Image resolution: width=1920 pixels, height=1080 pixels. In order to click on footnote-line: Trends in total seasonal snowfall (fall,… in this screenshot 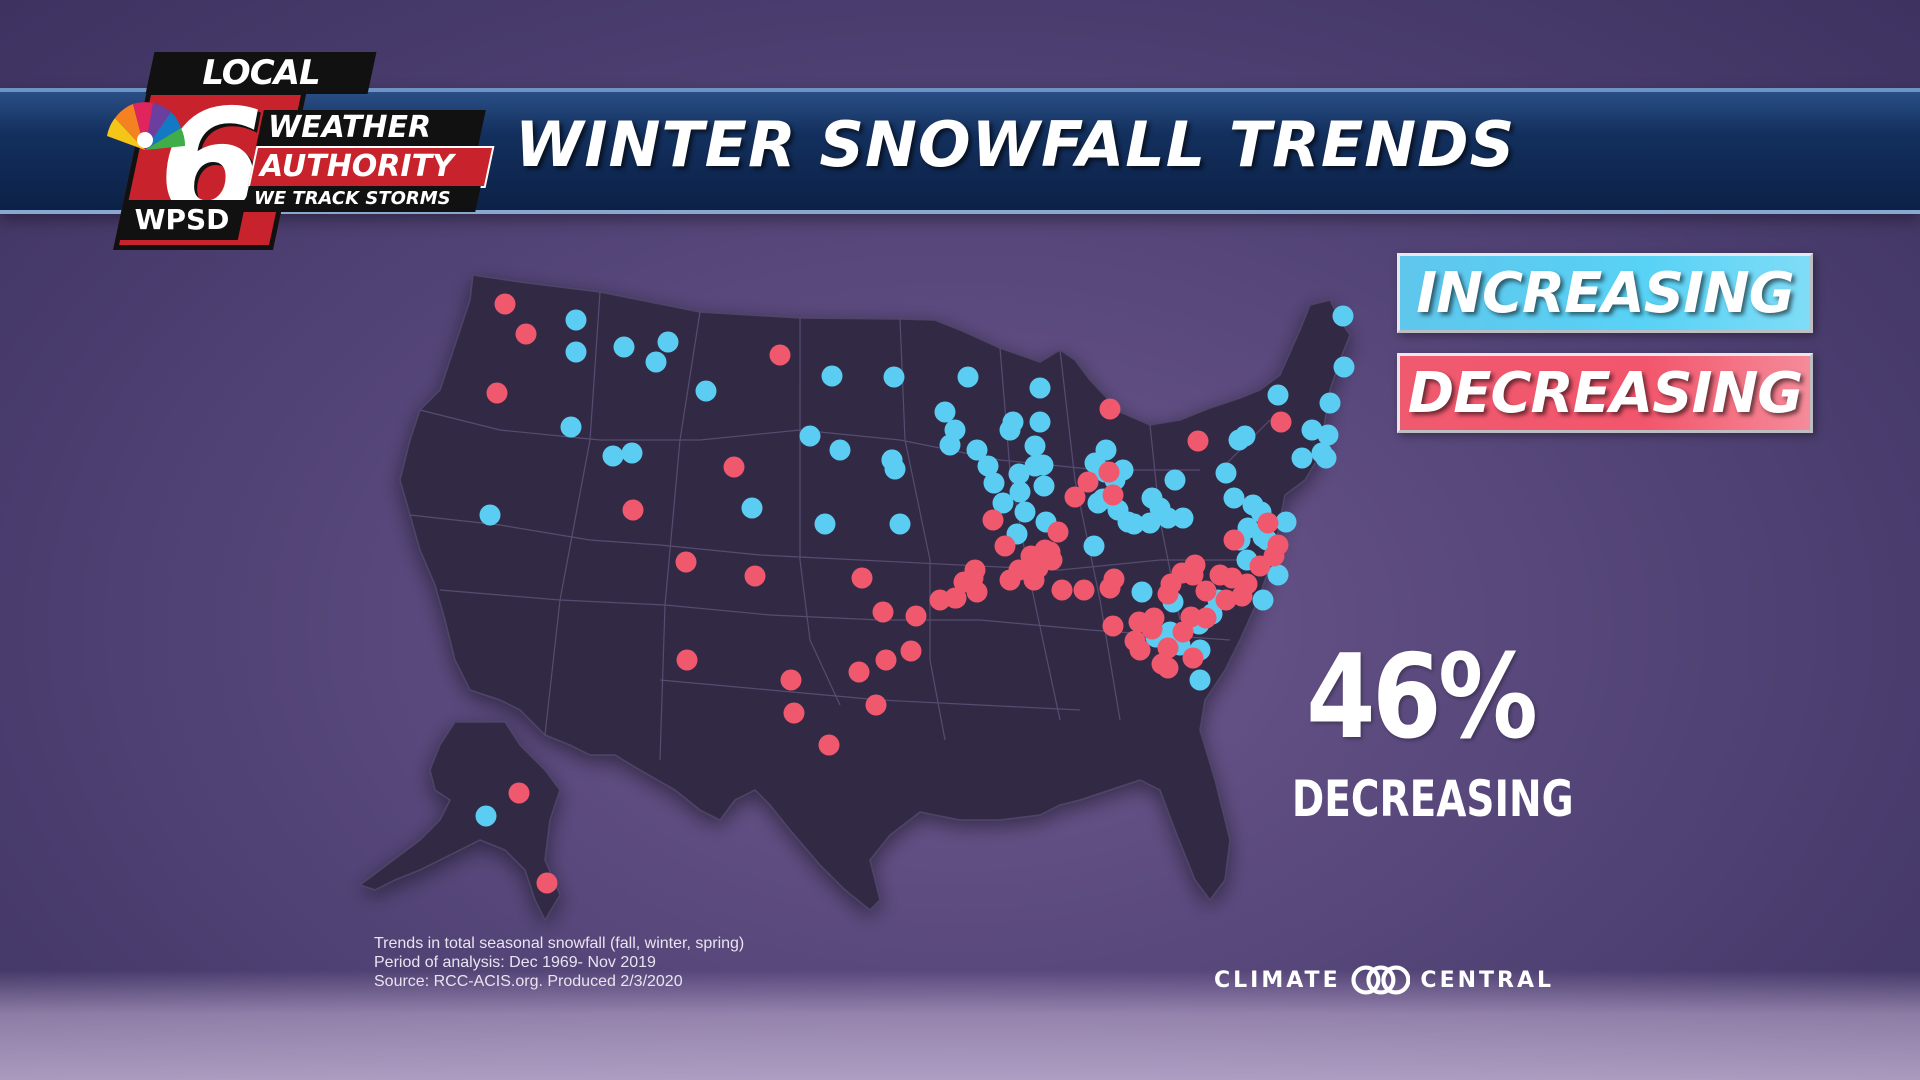, I will do `click(559, 943)`.